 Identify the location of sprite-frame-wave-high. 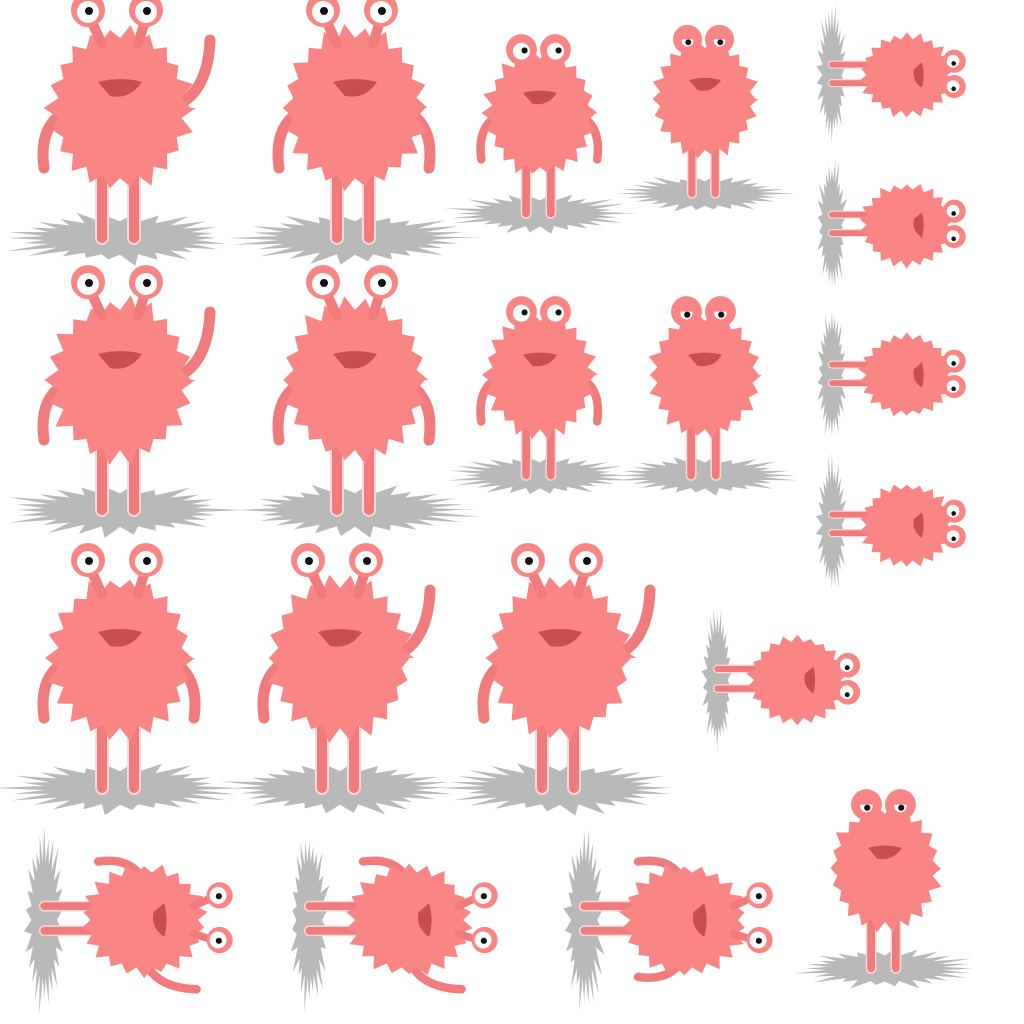
(556, 679).